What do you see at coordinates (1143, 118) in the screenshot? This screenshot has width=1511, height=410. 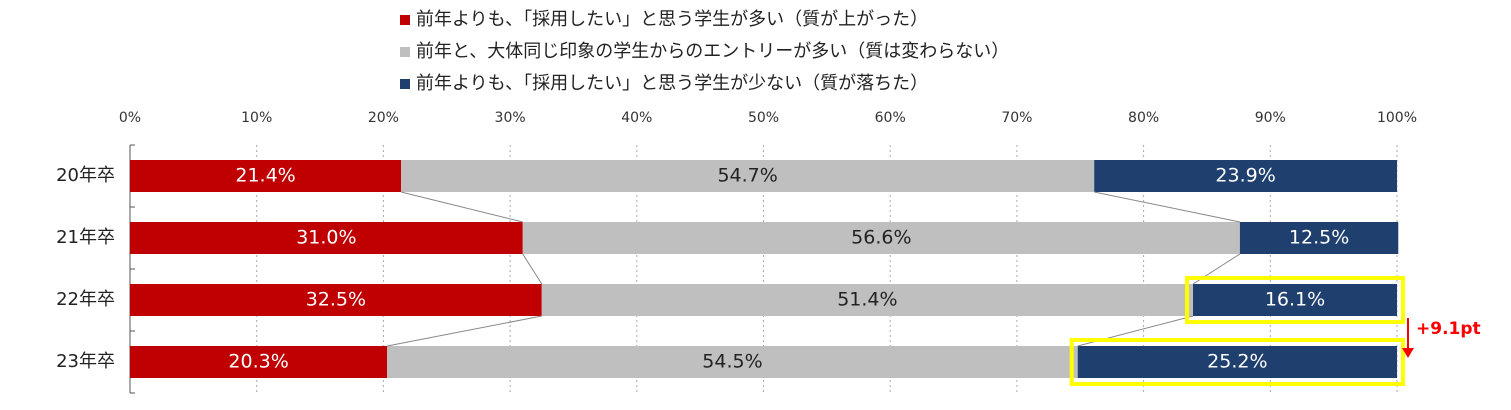 I see `x-tick-label: 80%` at bounding box center [1143, 118].